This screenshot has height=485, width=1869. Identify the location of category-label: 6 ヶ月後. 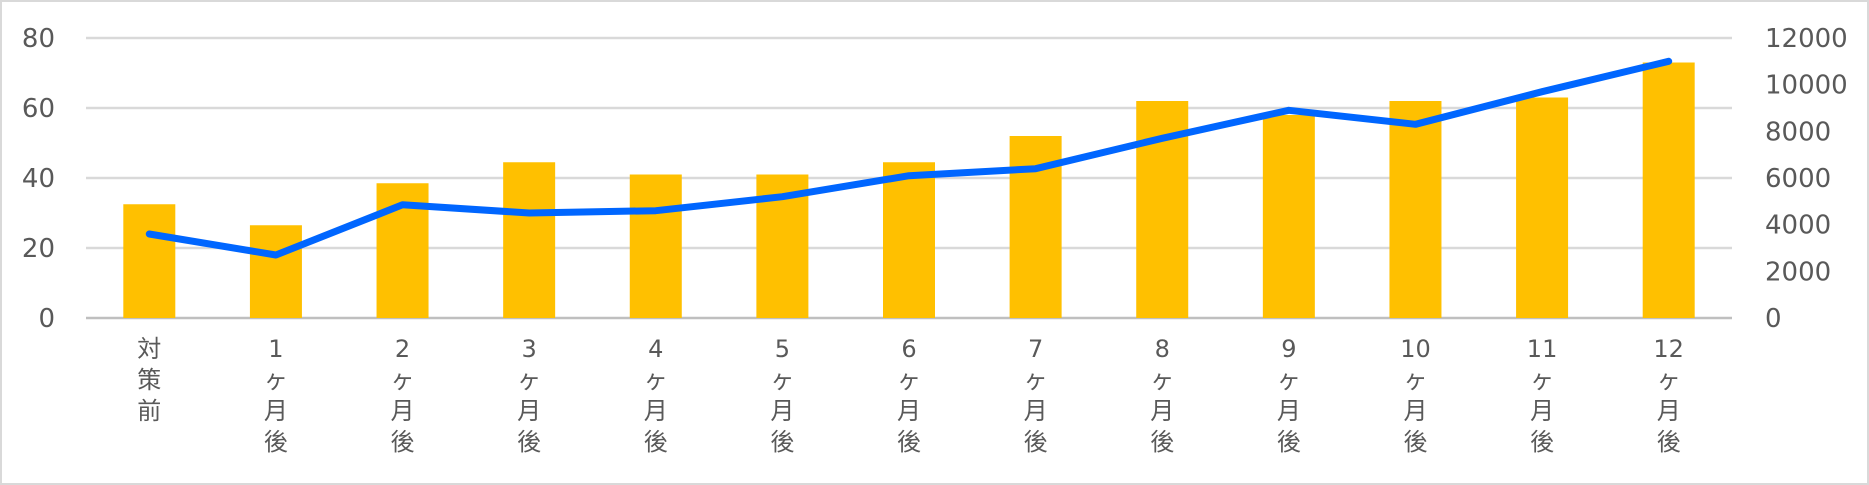
(909, 395).